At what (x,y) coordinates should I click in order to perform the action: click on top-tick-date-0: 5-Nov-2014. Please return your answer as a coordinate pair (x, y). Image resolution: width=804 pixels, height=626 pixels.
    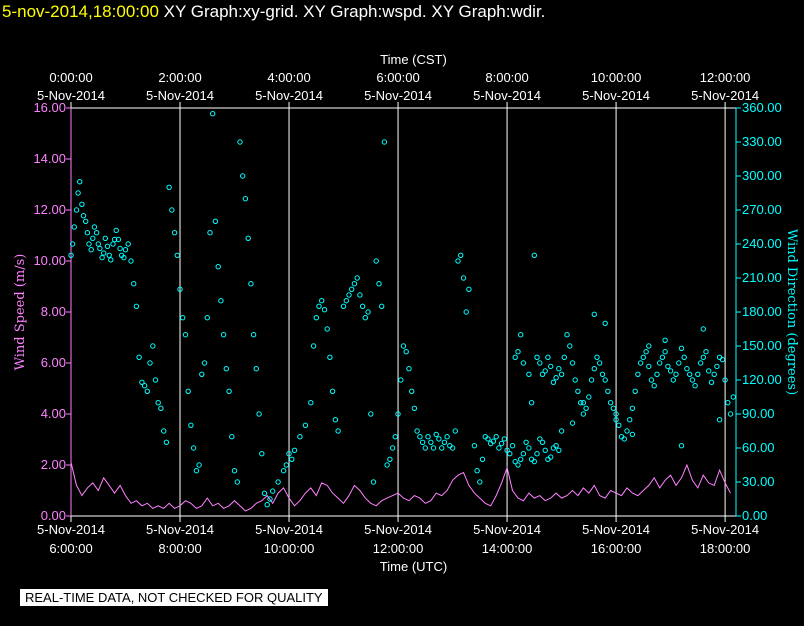
    Looking at the image, I should click on (71, 95).